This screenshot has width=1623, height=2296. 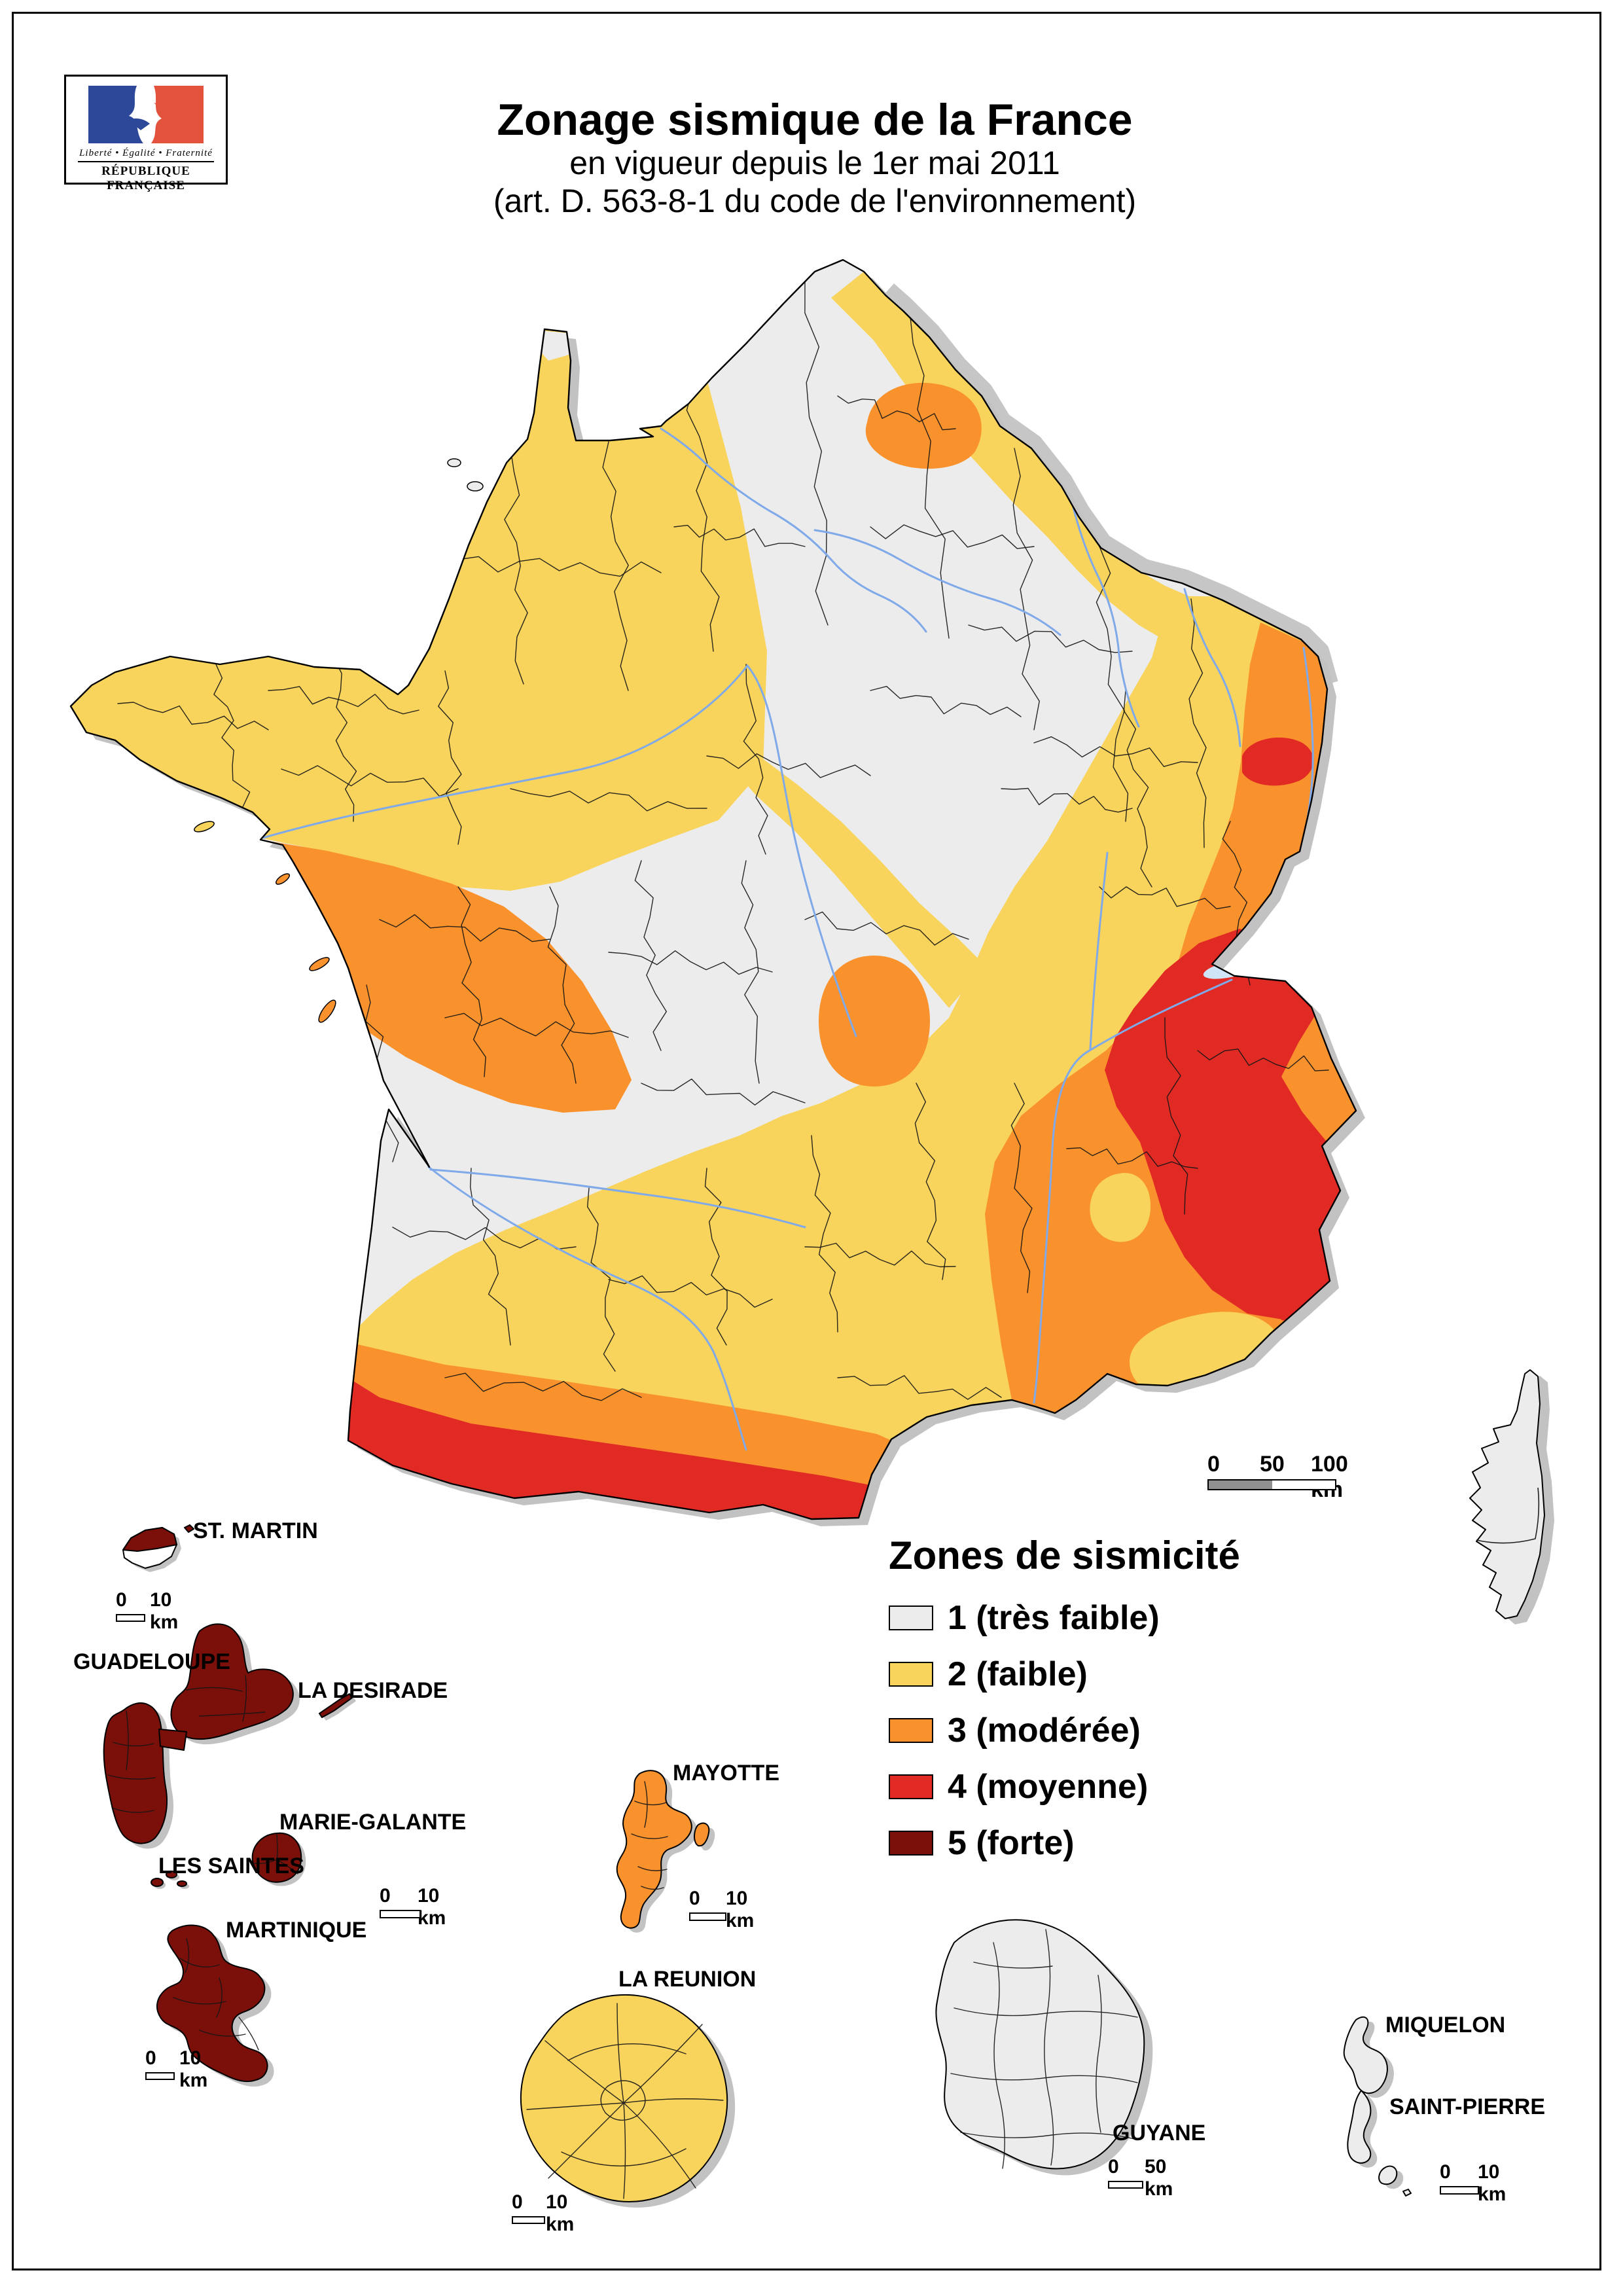 I want to click on mayotte-scale-bar: 0 10 km, so click(x=728, y=1909).